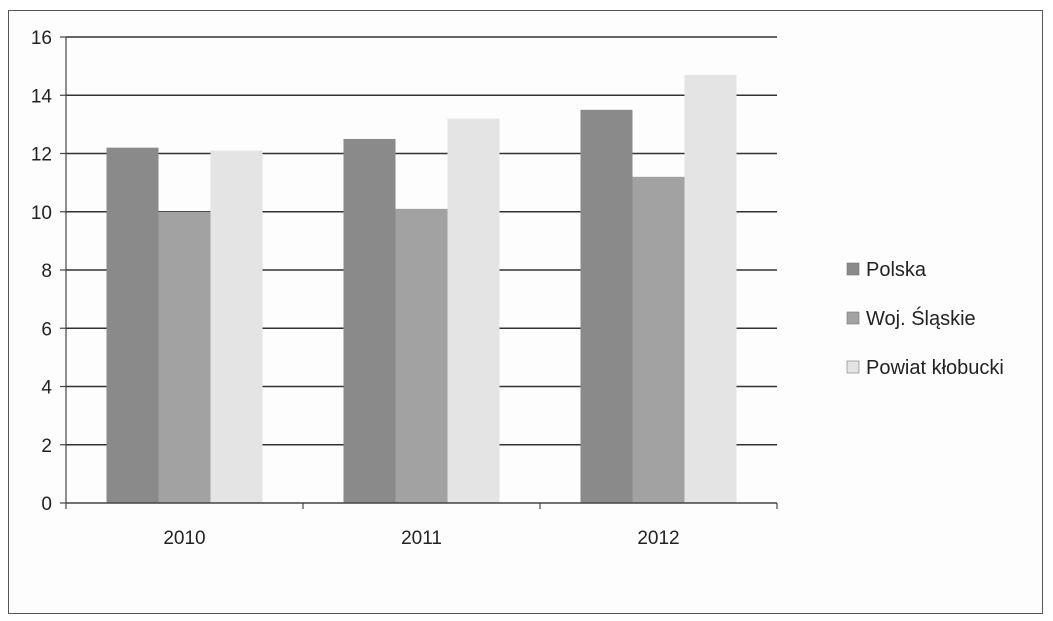 This screenshot has width=1053, height=621. I want to click on y-tick-label-16: 16, so click(41, 38).